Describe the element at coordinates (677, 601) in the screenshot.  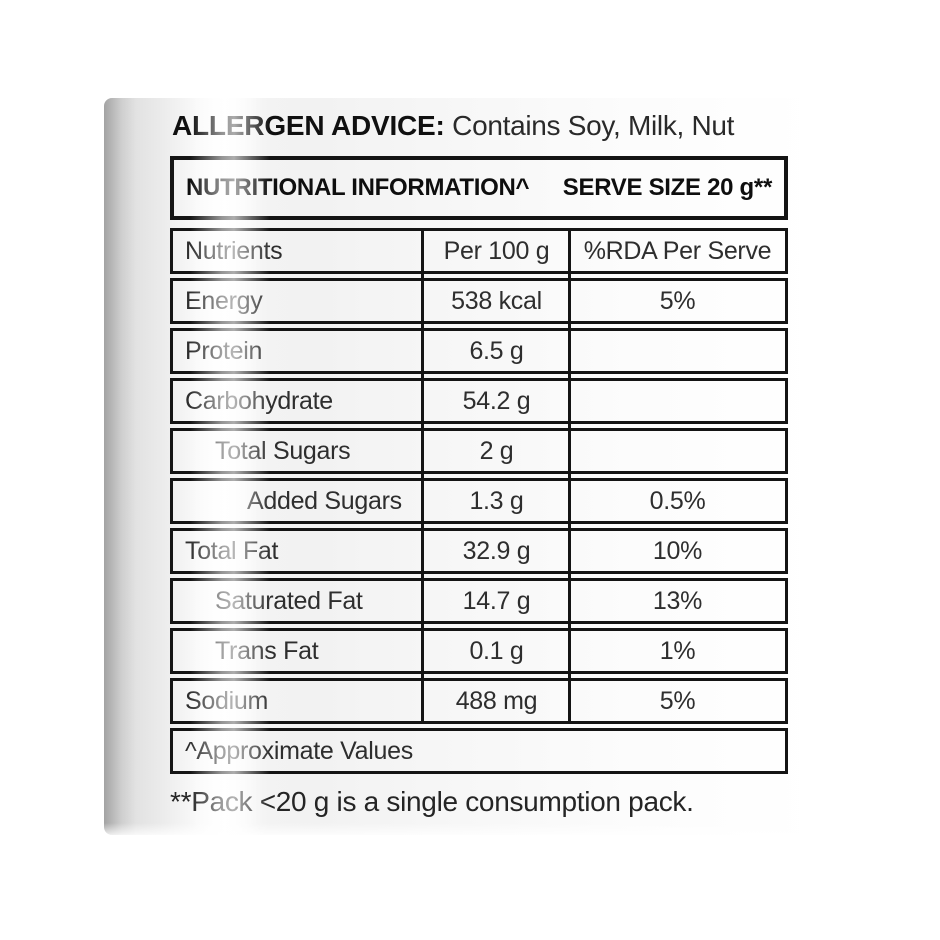
I see `rda-per-serve-value: 13%` at that location.